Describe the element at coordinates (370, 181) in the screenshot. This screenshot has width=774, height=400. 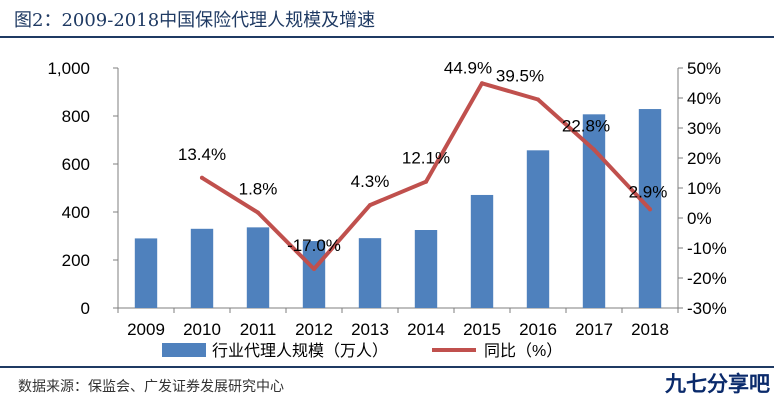
I see `line-data-label: 4.3%` at that location.